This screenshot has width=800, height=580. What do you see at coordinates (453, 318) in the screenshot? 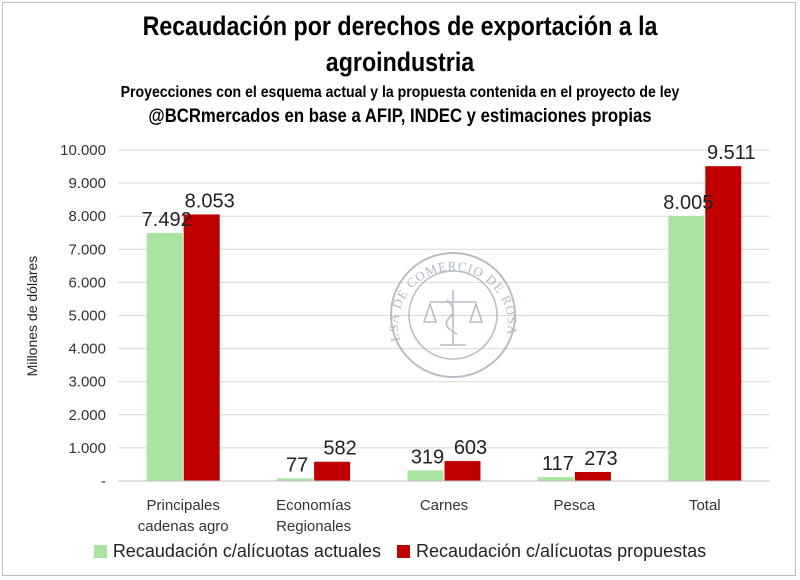
I see `scales-icon` at bounding box center [453, 318].